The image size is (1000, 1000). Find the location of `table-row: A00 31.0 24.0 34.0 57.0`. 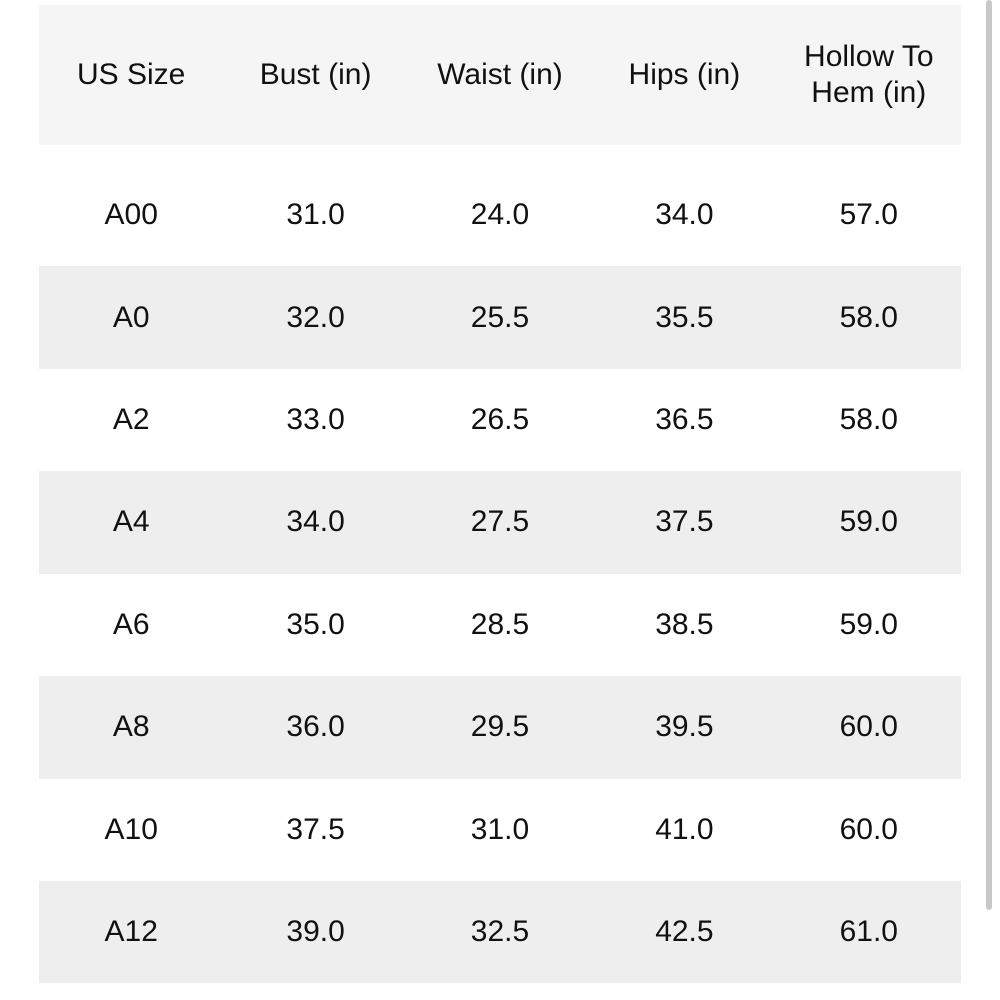

table-row: A00 31.0 24.0 34.0 57.0 is located at coordinates (500, 215).